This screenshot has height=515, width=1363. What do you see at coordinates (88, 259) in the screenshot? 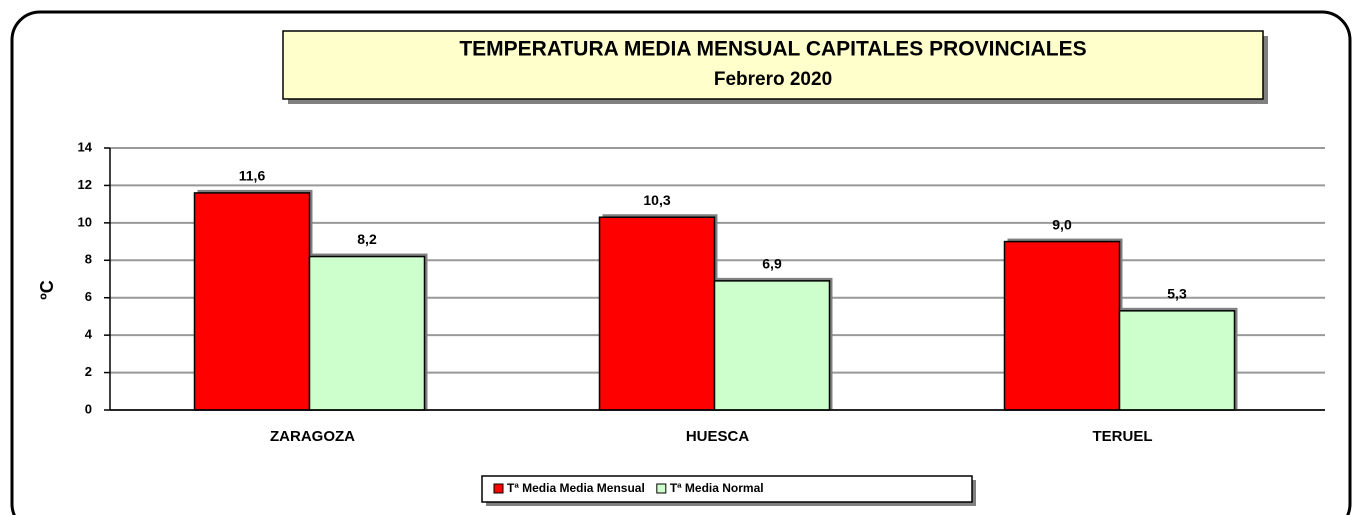
I see `y-tick-label: 8` at bounding box center [88, 259].